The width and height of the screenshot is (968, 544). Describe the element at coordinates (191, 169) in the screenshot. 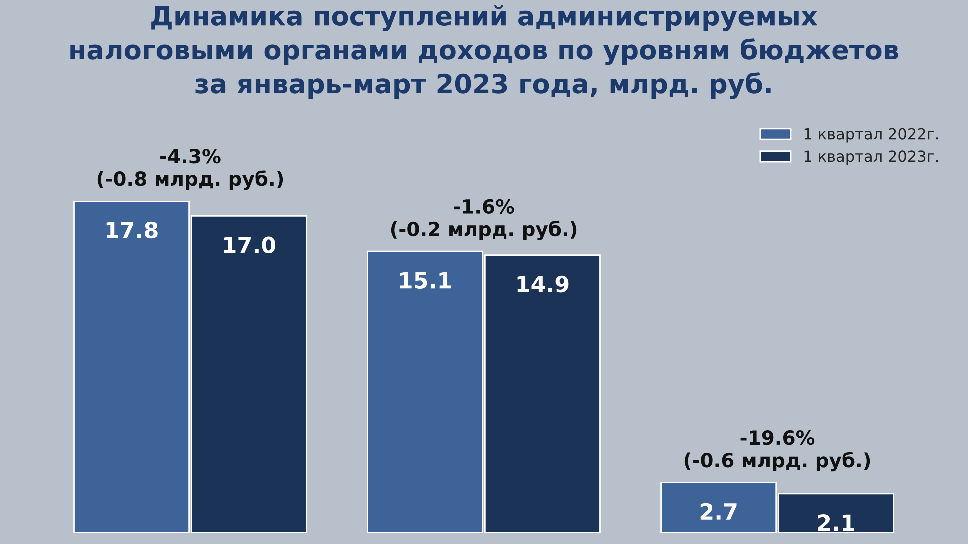

I see `text: -4.3% (-0.8 млрд. руб.)` at that location.